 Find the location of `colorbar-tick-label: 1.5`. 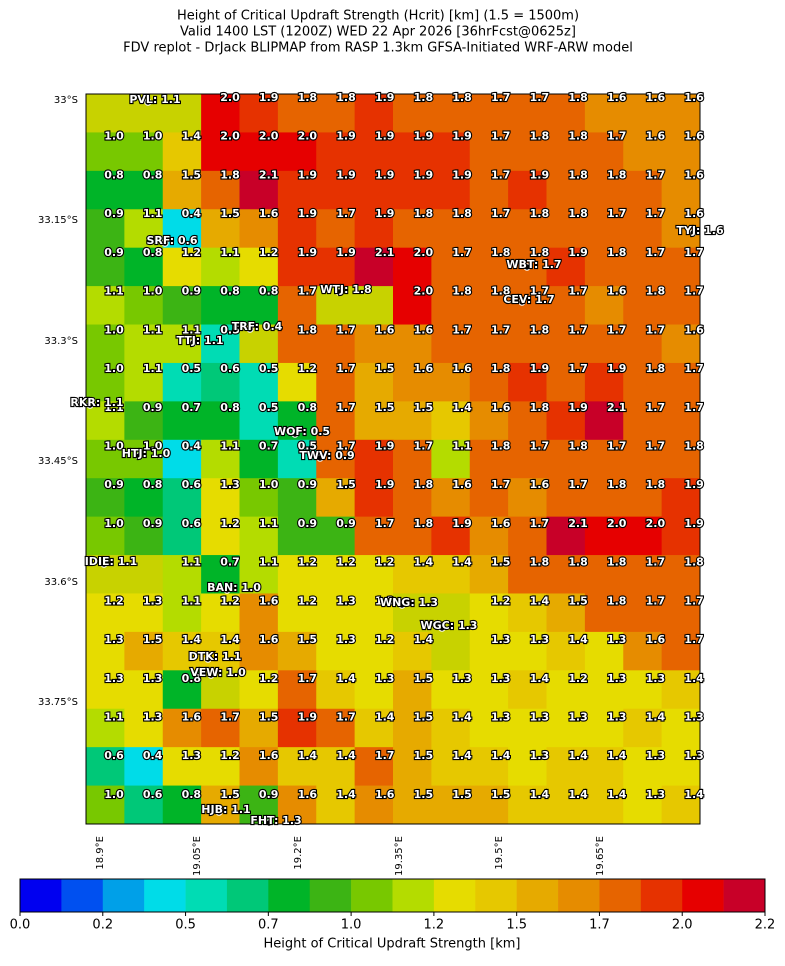

colorbar-tick-label: 1.5 is located at coordinates (516, 925).